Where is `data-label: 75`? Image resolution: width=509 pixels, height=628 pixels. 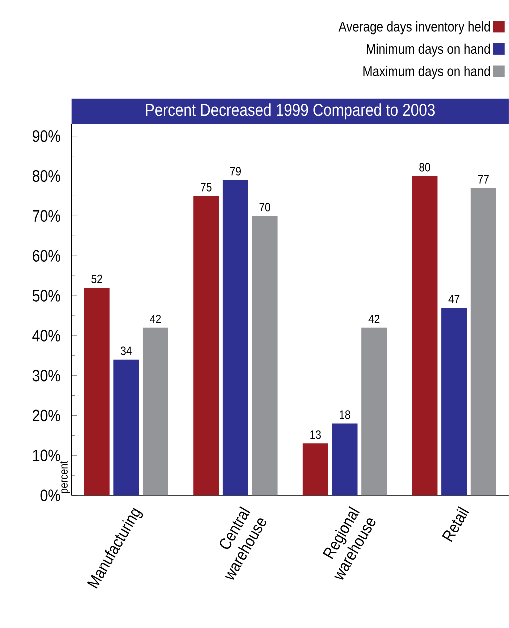
data-label: 75 is located at coordinates (206, 187).